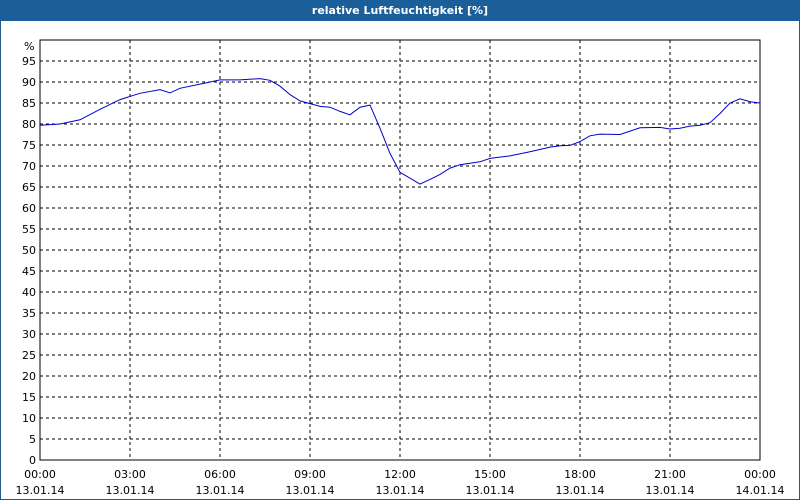  What do you see at coordinates (29, 46) in the screenshot?
I see `y-axis-unit-label: %` at bounding box center [29, 46].